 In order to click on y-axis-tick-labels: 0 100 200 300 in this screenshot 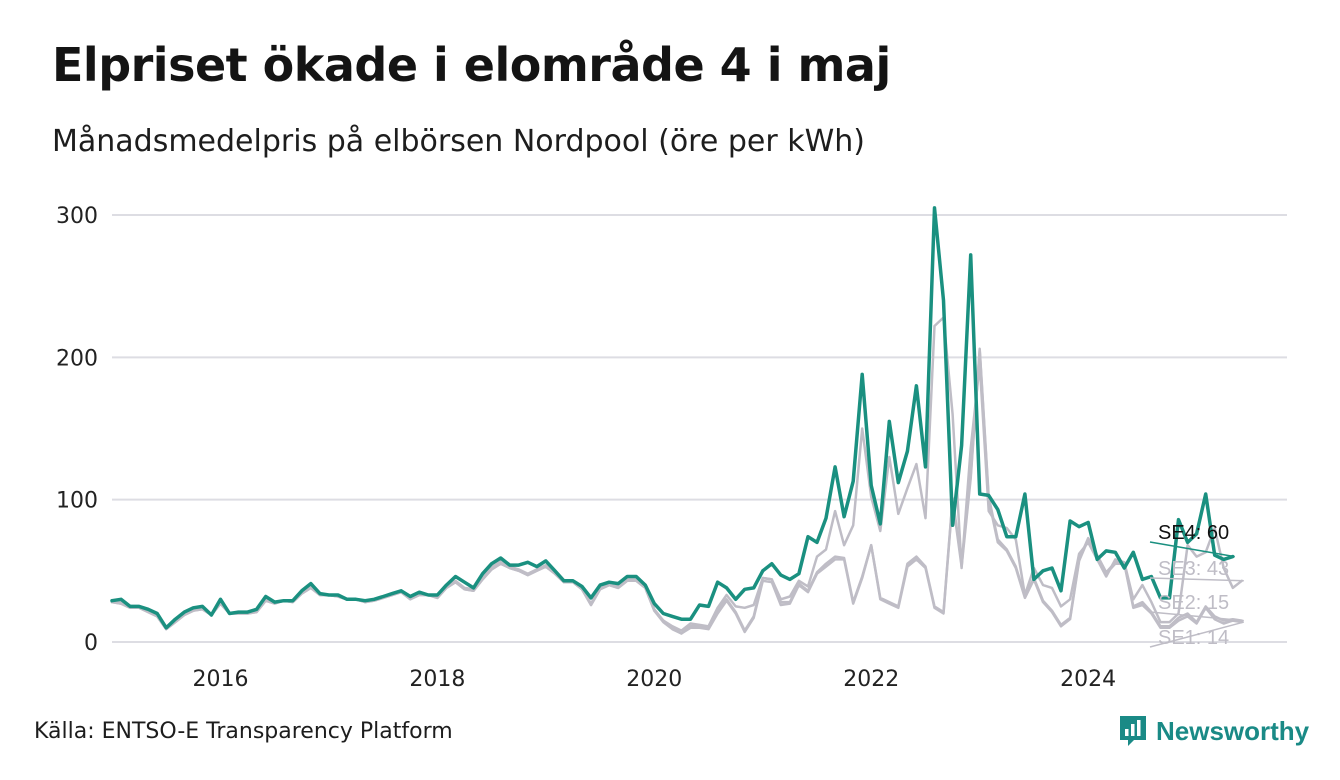, I will do `click(77, 430)`.